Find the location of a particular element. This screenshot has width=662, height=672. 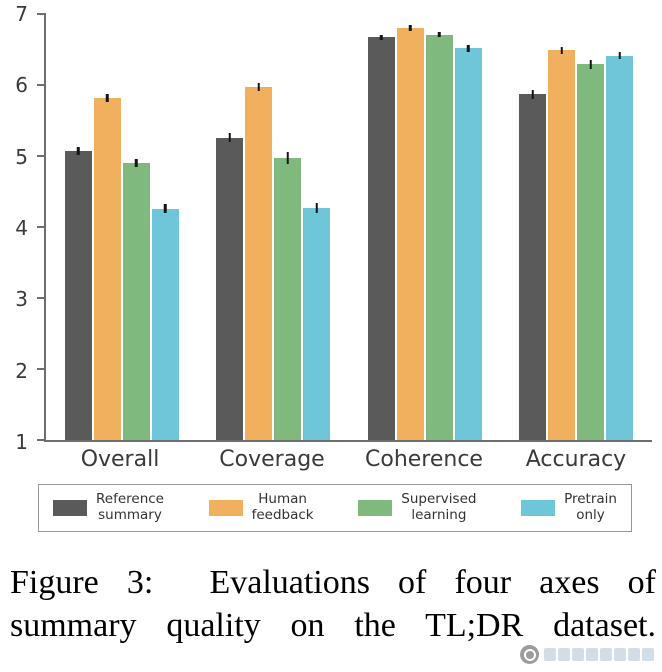

y-axis: 1 2 3 4 5 6 7 is located at coordinates (19, 228).